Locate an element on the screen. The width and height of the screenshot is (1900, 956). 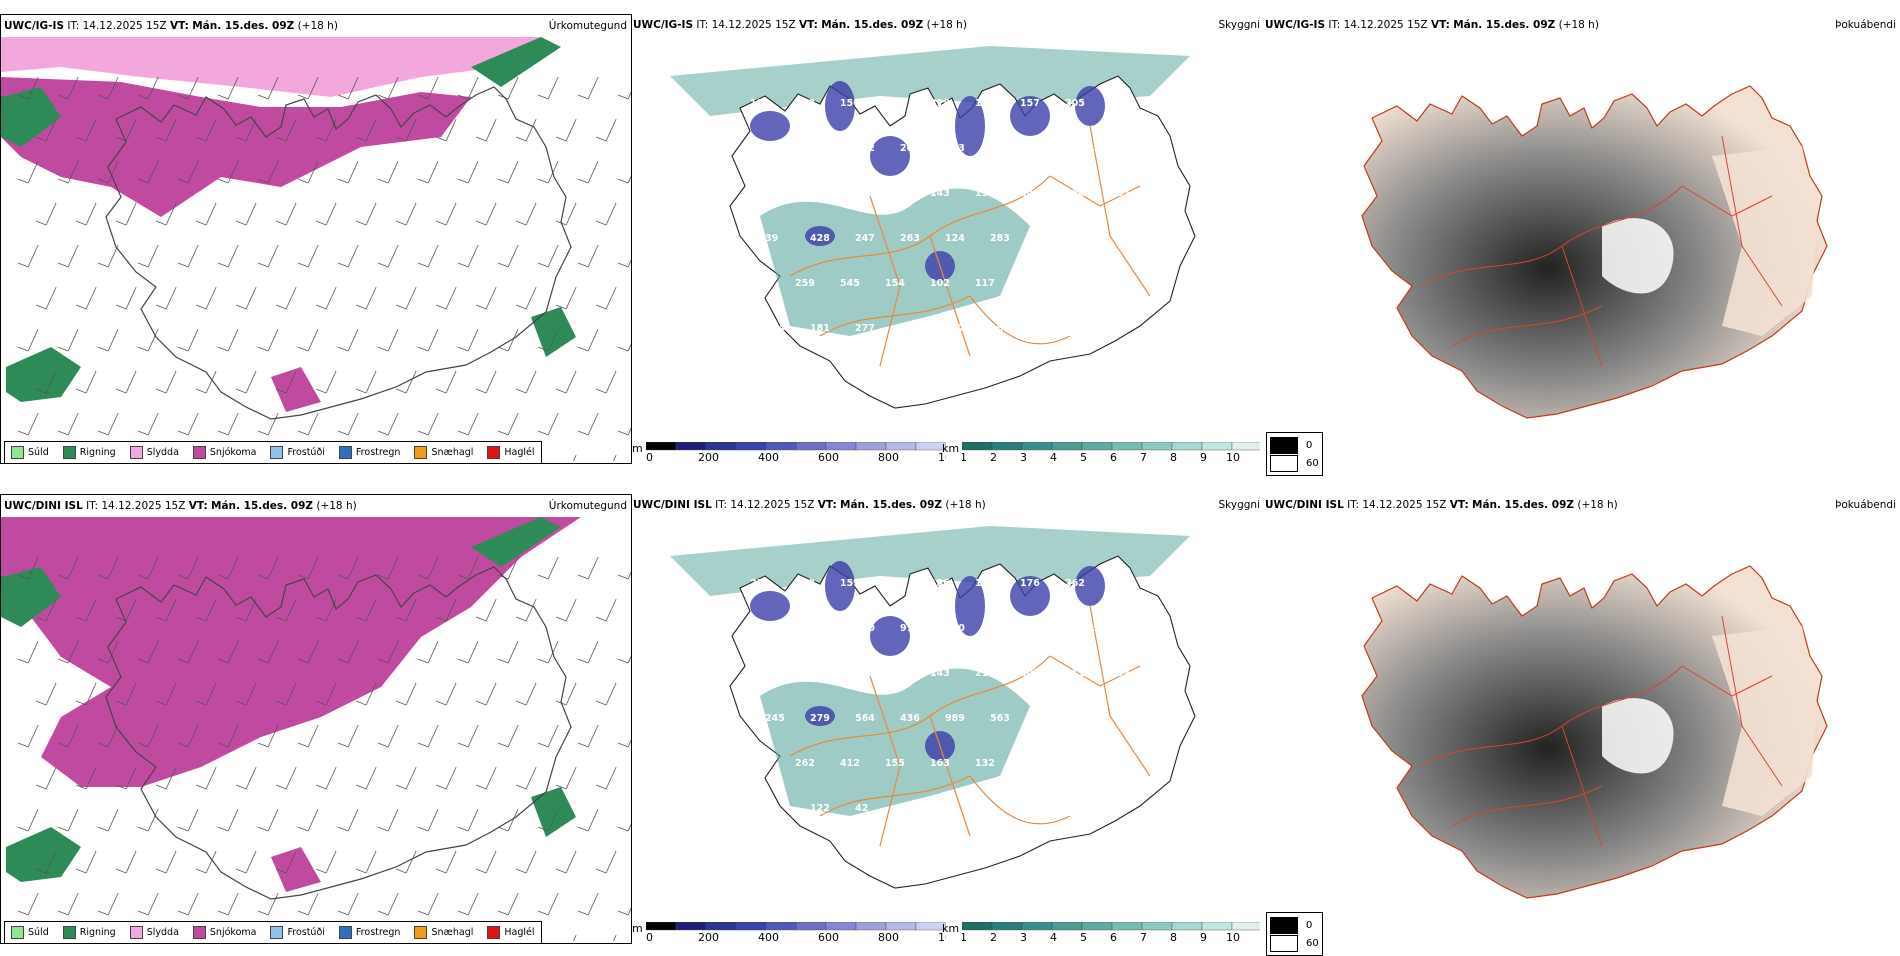
legend-label: Snæhagl is located at coordinates (452, 452).